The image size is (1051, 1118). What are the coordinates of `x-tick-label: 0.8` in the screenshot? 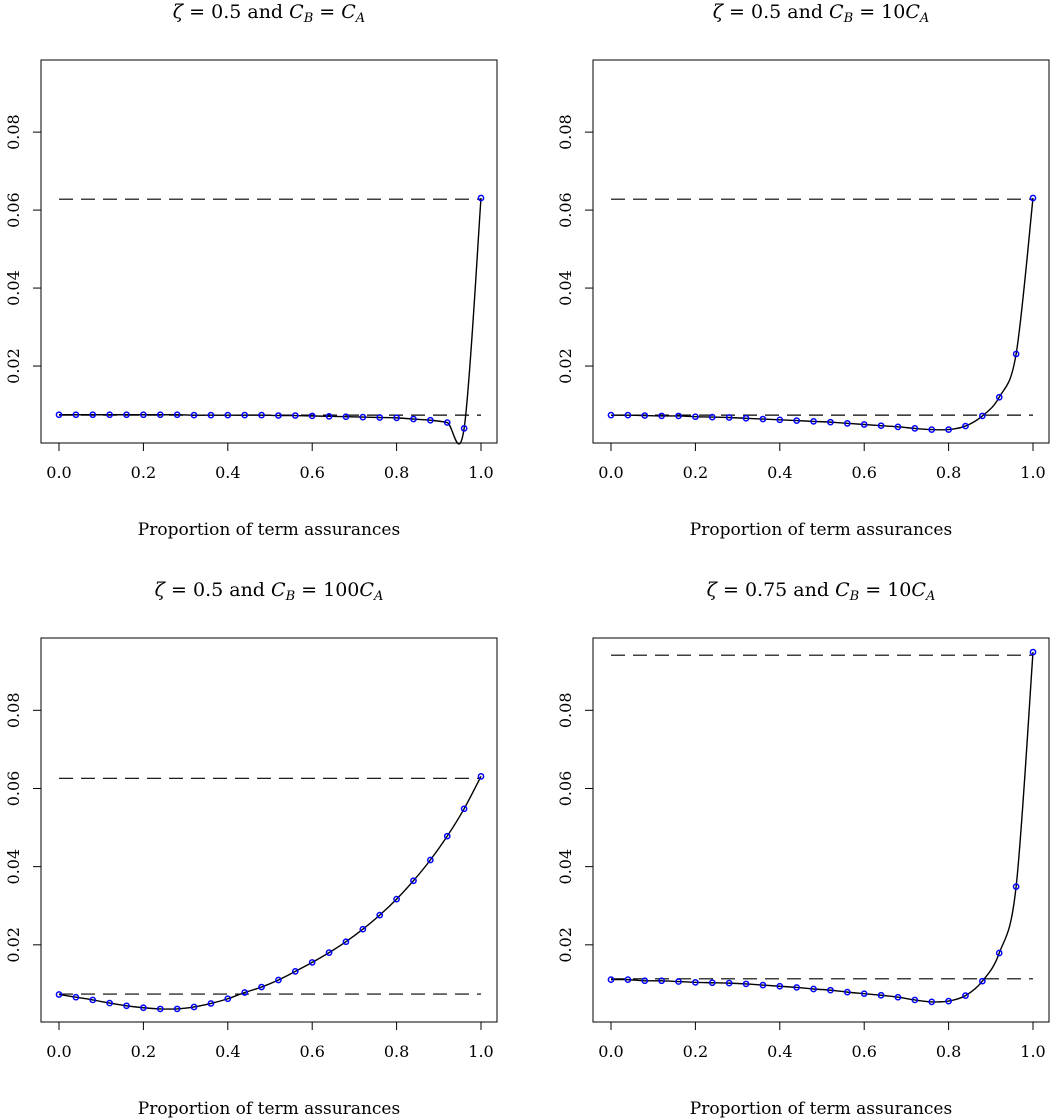 It's located at (948, 472).